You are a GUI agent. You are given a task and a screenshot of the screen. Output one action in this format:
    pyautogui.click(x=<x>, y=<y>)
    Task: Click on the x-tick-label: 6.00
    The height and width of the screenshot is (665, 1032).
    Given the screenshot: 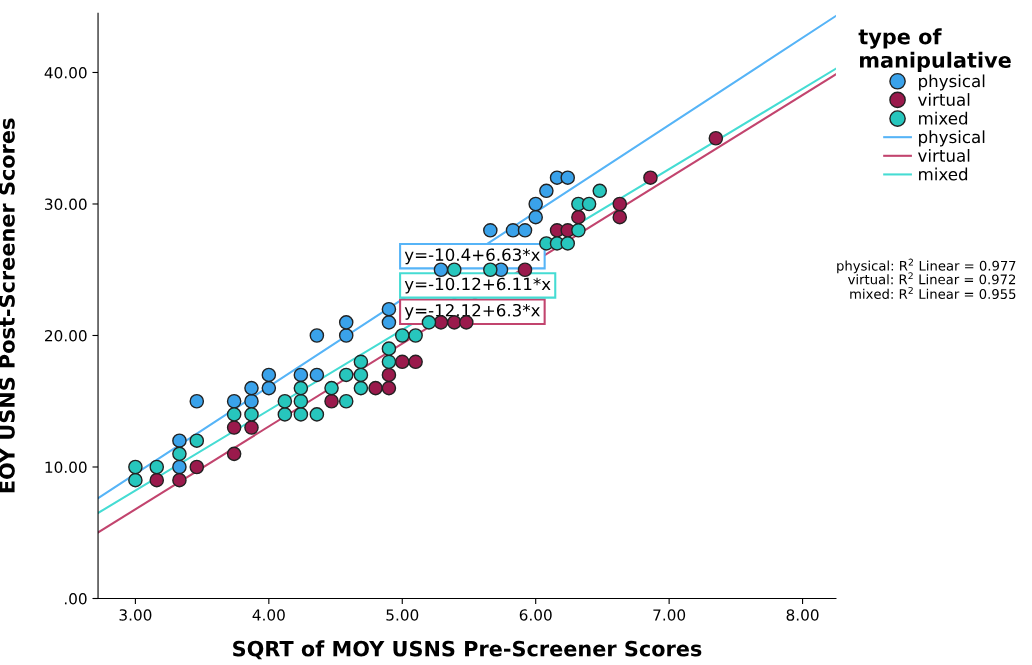 What is the action you would take?
    pyautogui.click(x=535, y=615)
    